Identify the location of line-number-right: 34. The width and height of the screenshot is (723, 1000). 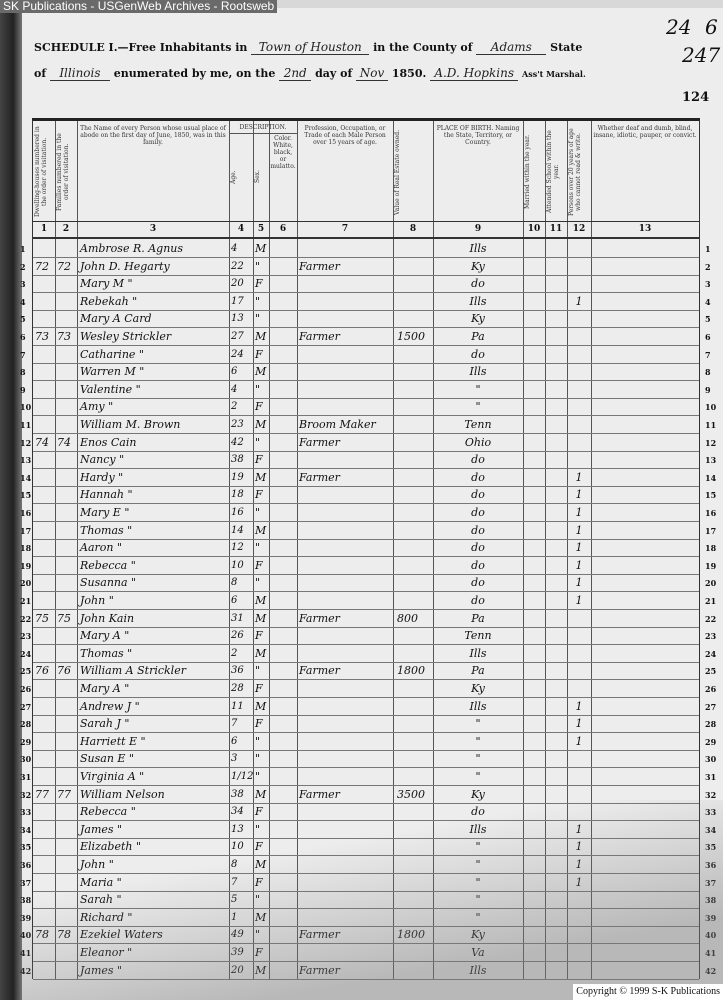
(711, 829).